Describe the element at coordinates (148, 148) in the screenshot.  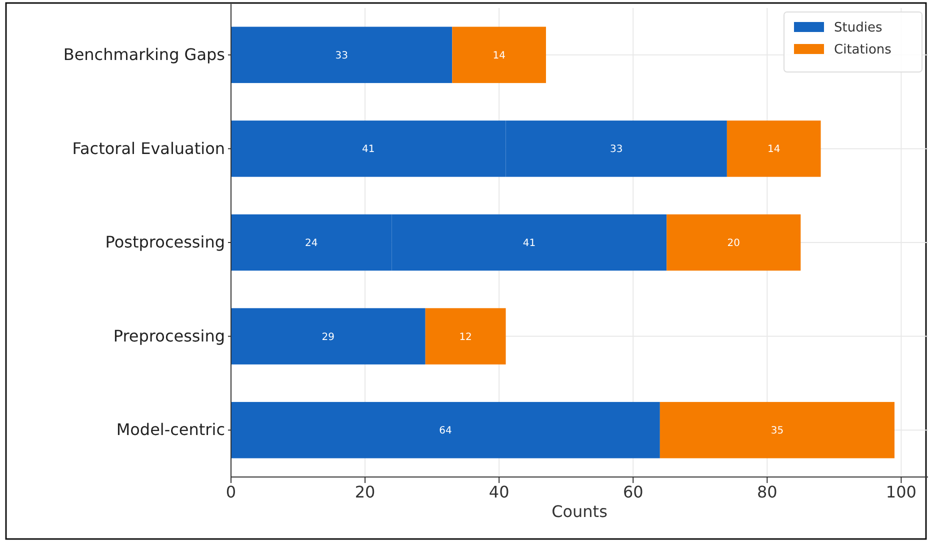
I see `y-tick-label: Factoral Evaluation` at that location.